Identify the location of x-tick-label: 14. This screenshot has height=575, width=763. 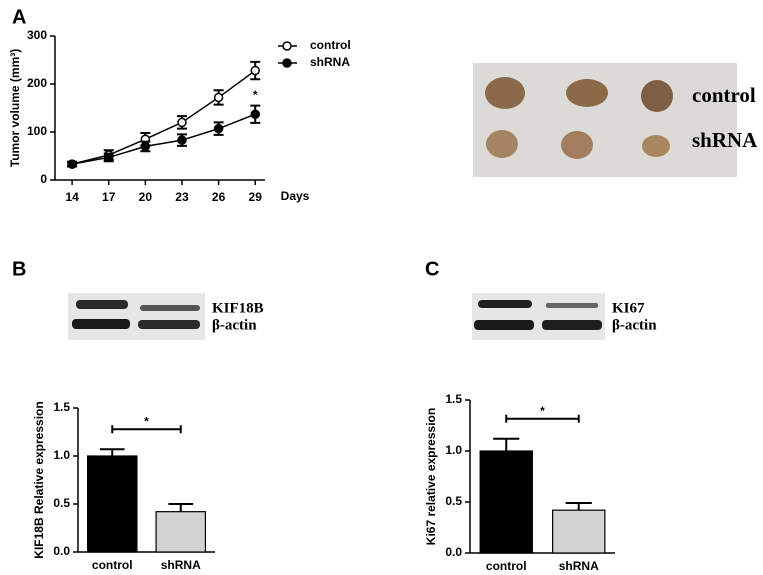
(72, 197).